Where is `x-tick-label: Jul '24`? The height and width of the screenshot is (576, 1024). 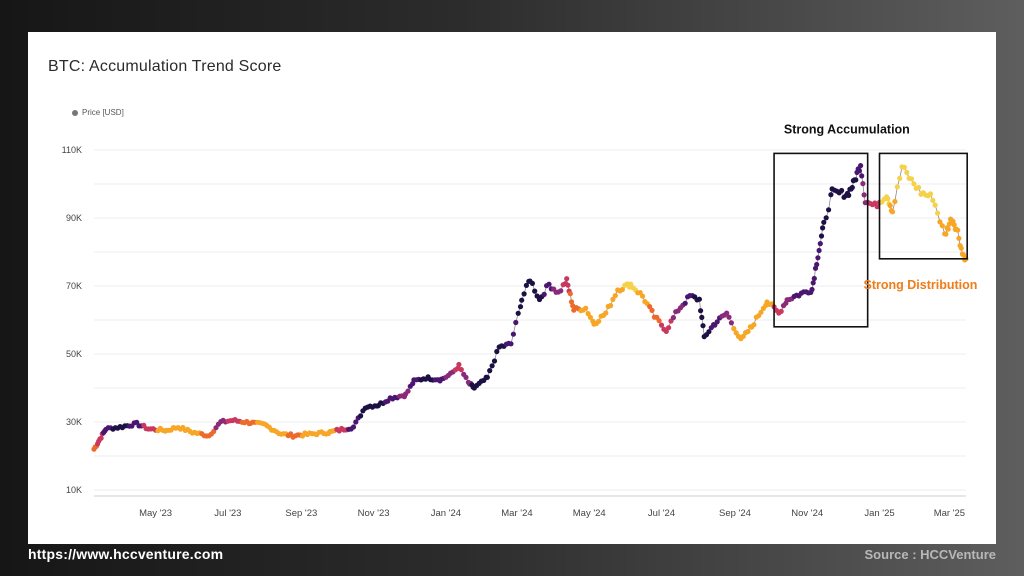 x-tick-label: Jul '24 is located at coordinates (661, 513).